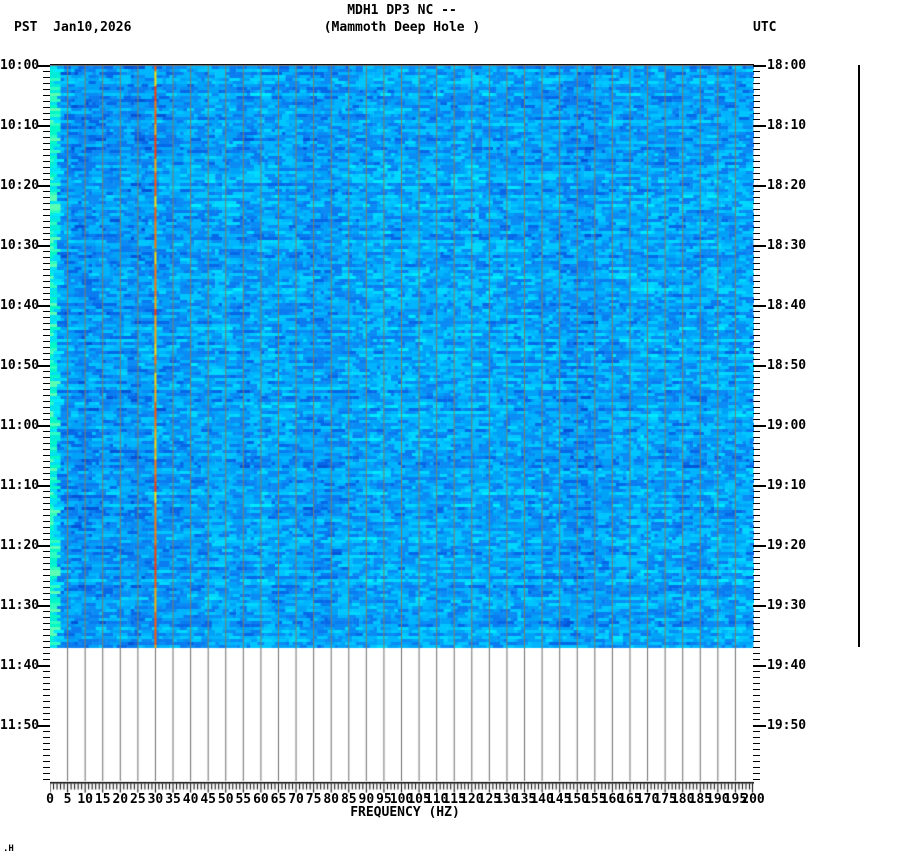  What do you see at coordinates (489, 799) in the screenshot?
I see `freq-tick-label: 125` at bounding box center [489, 799].